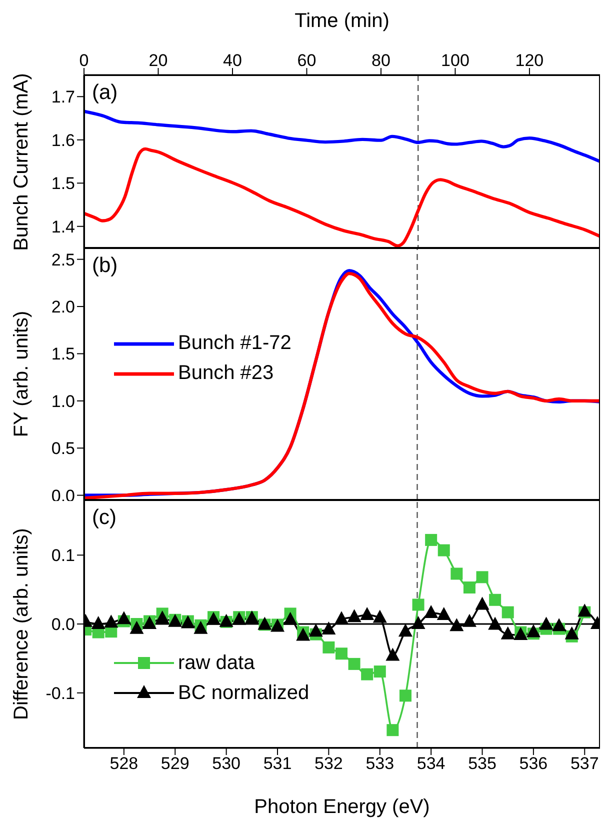 The height and width of the screenshot is (818, 606). I want to click on legend-label: Bunch #23, so click(226, 374).